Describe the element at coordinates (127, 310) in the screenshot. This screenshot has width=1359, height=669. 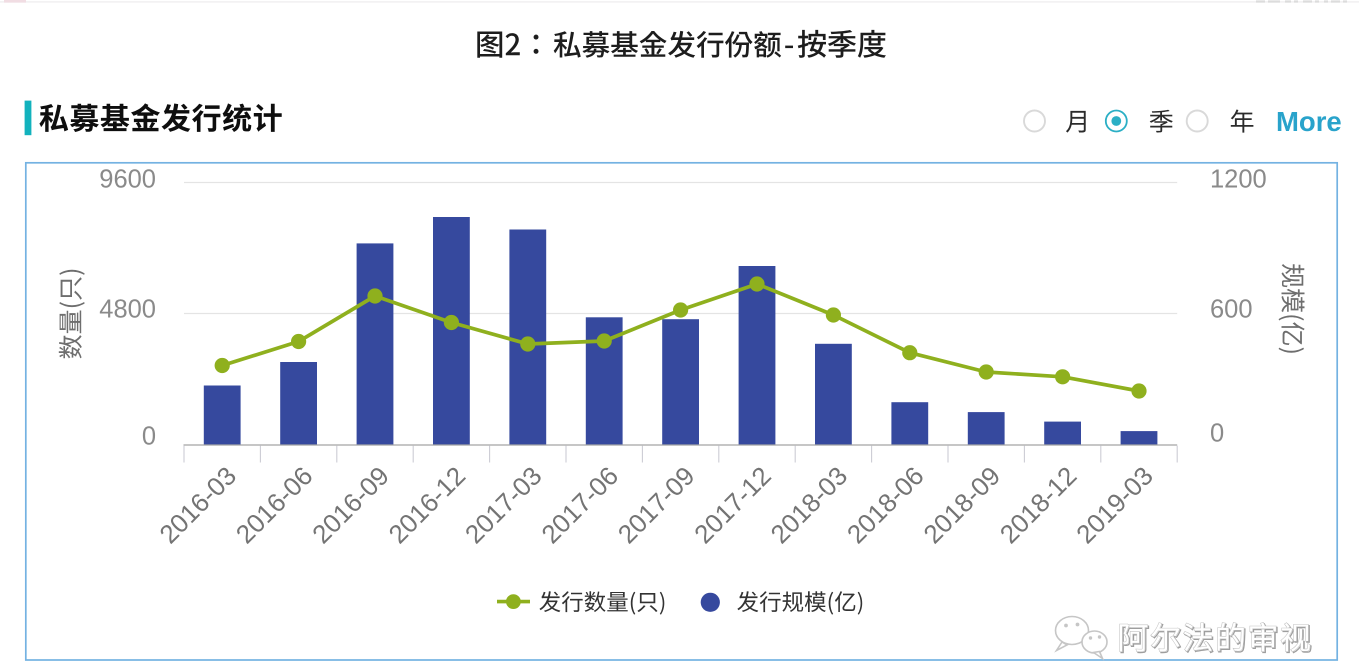
I see `svg-text: 4800` at that location.